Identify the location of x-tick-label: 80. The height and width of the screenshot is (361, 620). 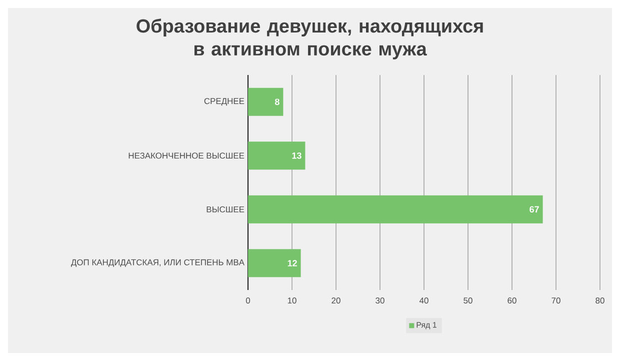
(600, 301).